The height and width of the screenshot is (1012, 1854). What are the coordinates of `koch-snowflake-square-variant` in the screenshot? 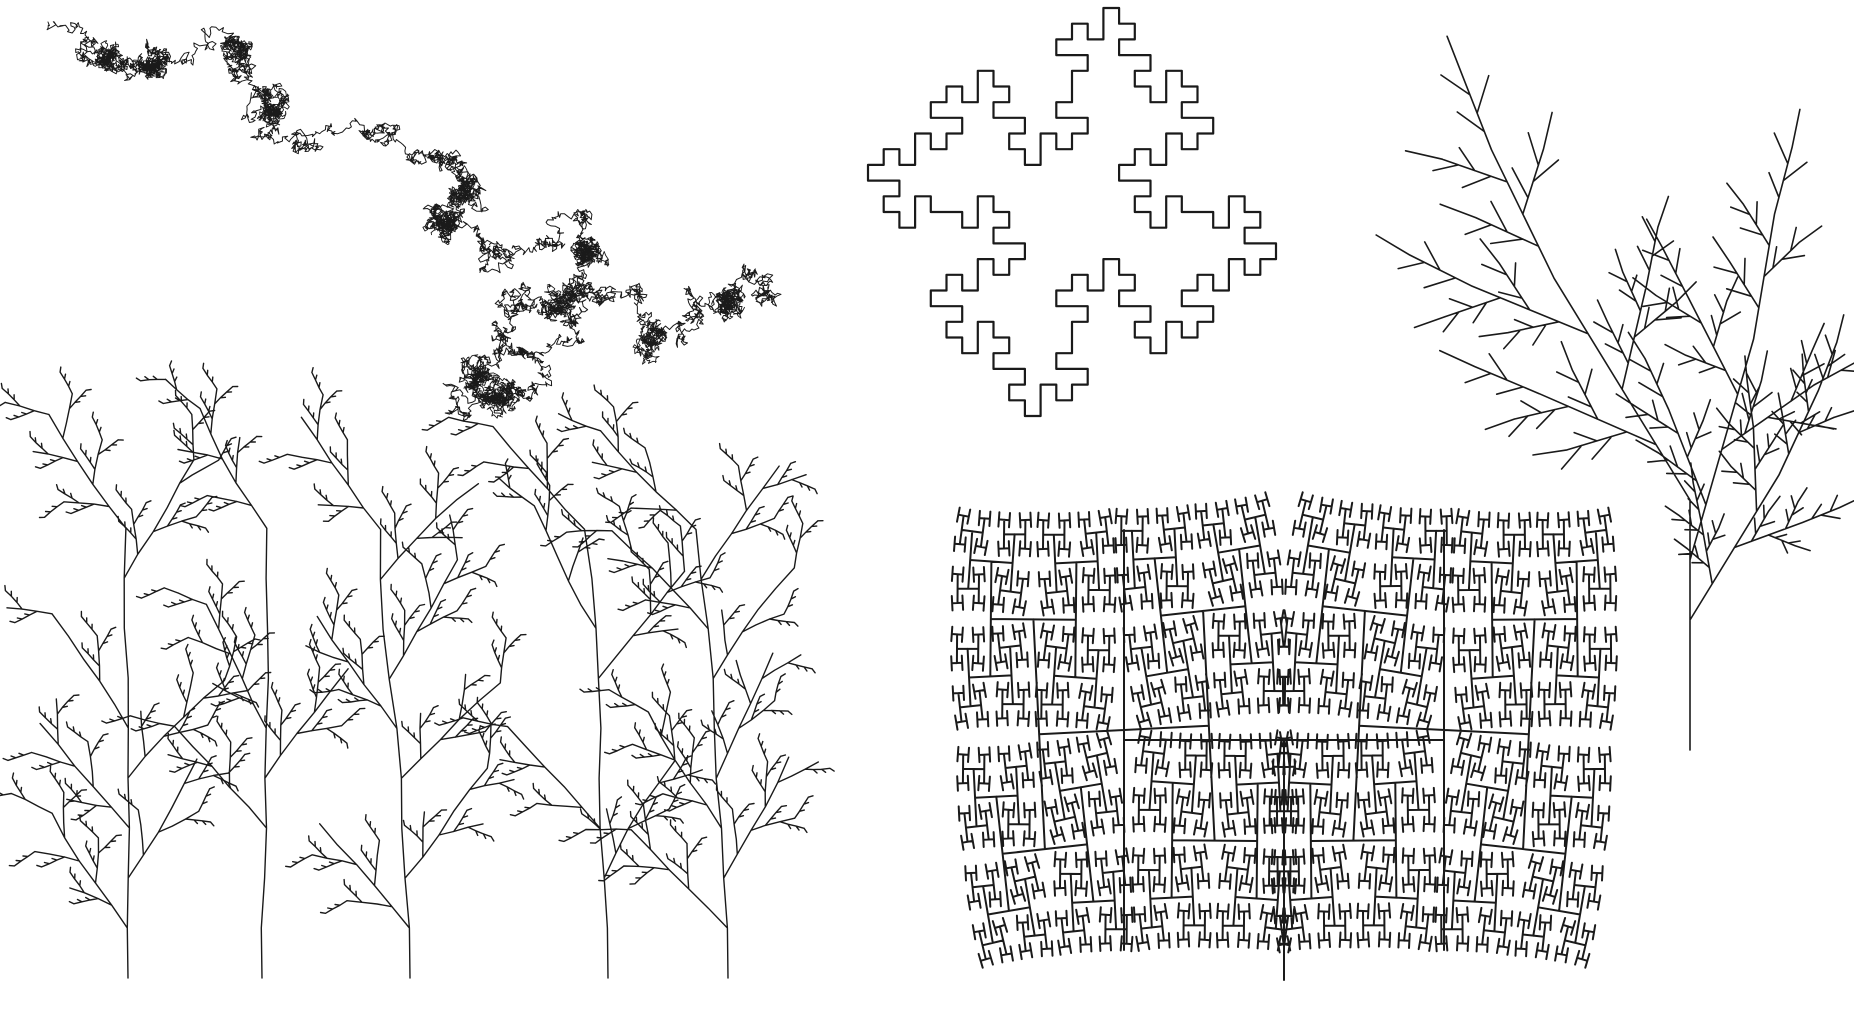 It's located at (1072, 212).